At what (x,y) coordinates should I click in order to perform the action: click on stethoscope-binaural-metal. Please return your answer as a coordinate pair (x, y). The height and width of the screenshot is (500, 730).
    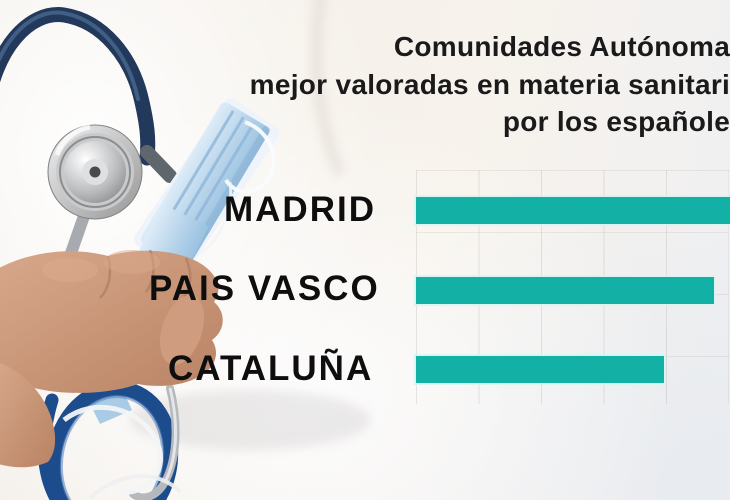
    Looking at the image, I should click on (154, 442).